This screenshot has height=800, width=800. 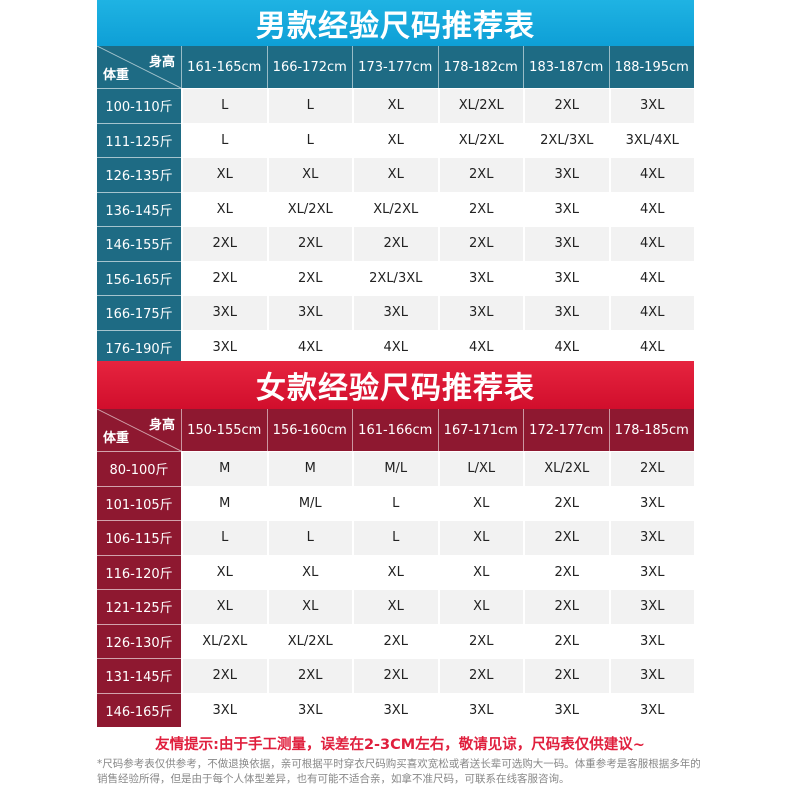 What do you see at coordinates (161, 62) in the screenshot?
I see `height-header-label: 身高` at bounding box center [161, 62].